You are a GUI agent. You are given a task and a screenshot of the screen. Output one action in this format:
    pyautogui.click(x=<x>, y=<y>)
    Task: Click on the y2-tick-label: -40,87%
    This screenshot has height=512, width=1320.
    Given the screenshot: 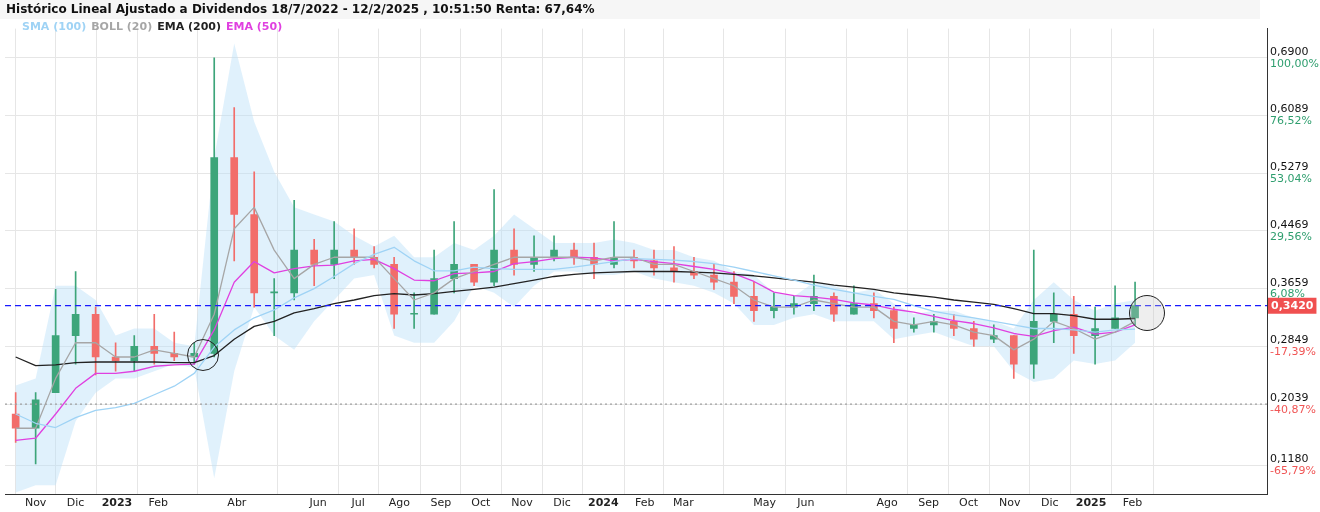 What is the action you would take?
    pyautogui.click(x=1293, y=409)
    